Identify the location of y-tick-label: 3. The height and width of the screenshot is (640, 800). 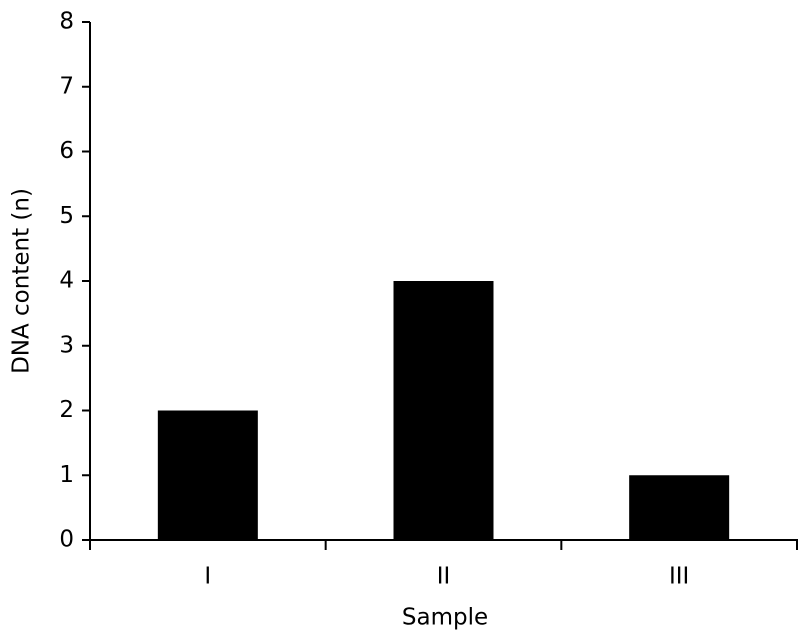
(66, 345).